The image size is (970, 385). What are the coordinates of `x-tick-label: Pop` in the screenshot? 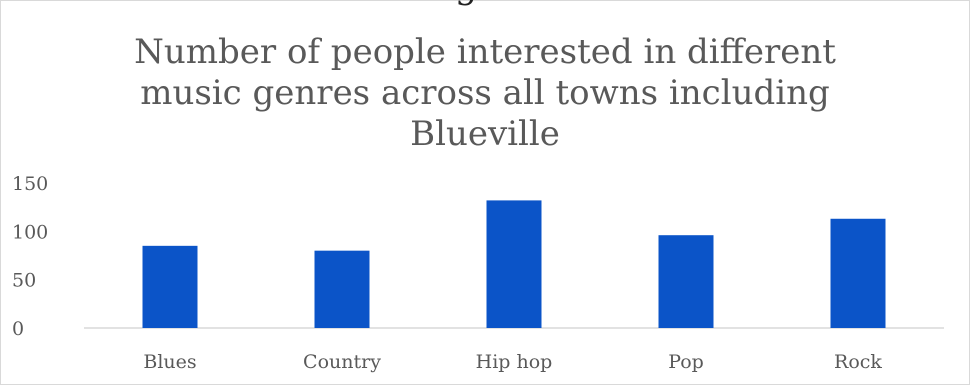 It's located at (686, 362).